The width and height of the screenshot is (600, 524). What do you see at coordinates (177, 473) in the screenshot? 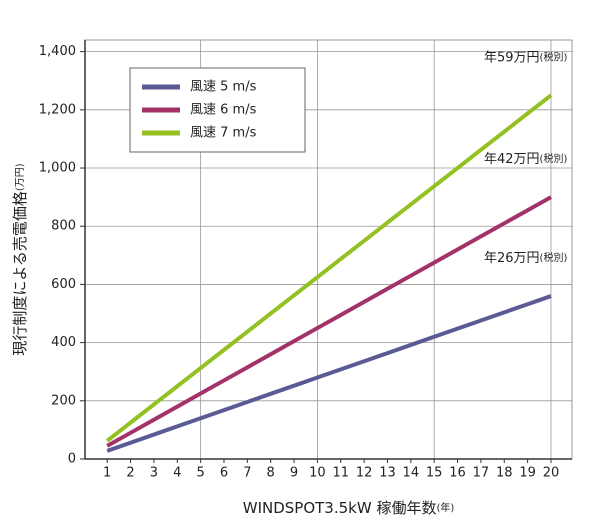
I see `x-tick-label: 4` at bounding box center [177, 473].